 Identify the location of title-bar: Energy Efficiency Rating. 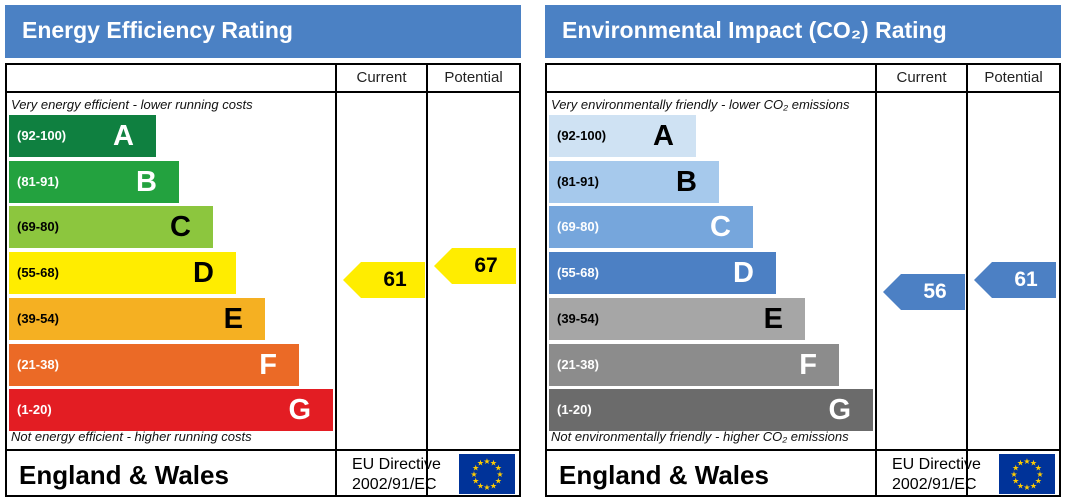
(263, 31).